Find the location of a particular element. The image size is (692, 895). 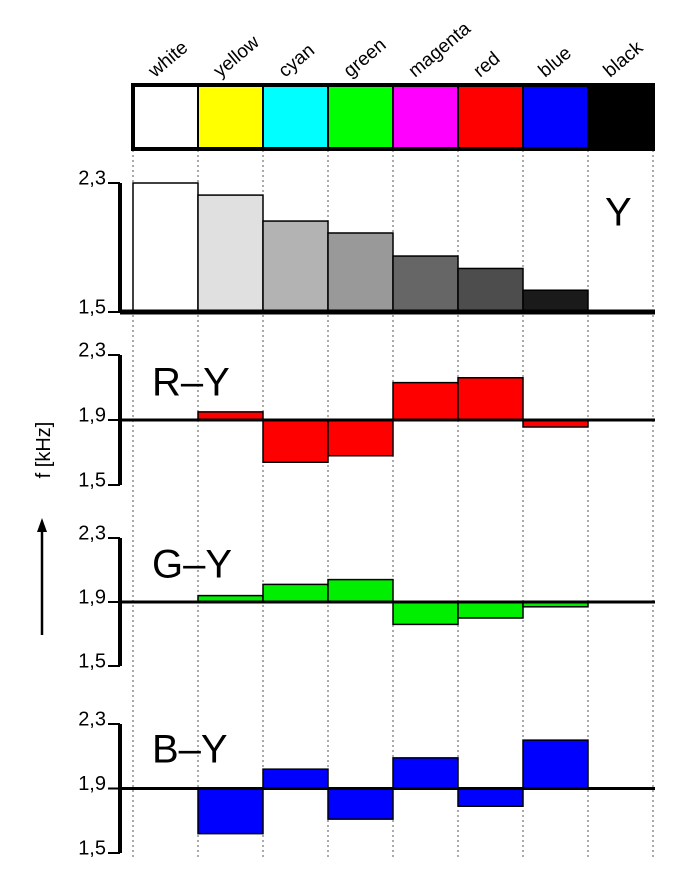

category-label: red is located at coordinates (487, 65).